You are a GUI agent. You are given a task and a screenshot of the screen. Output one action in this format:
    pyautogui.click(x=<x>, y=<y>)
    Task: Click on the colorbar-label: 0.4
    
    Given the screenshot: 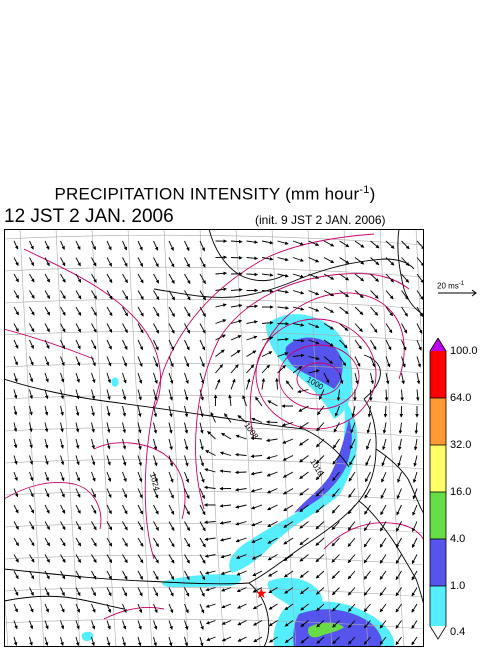 What is the action you would take?
    pyautogui.click(x=458, y=632)
    